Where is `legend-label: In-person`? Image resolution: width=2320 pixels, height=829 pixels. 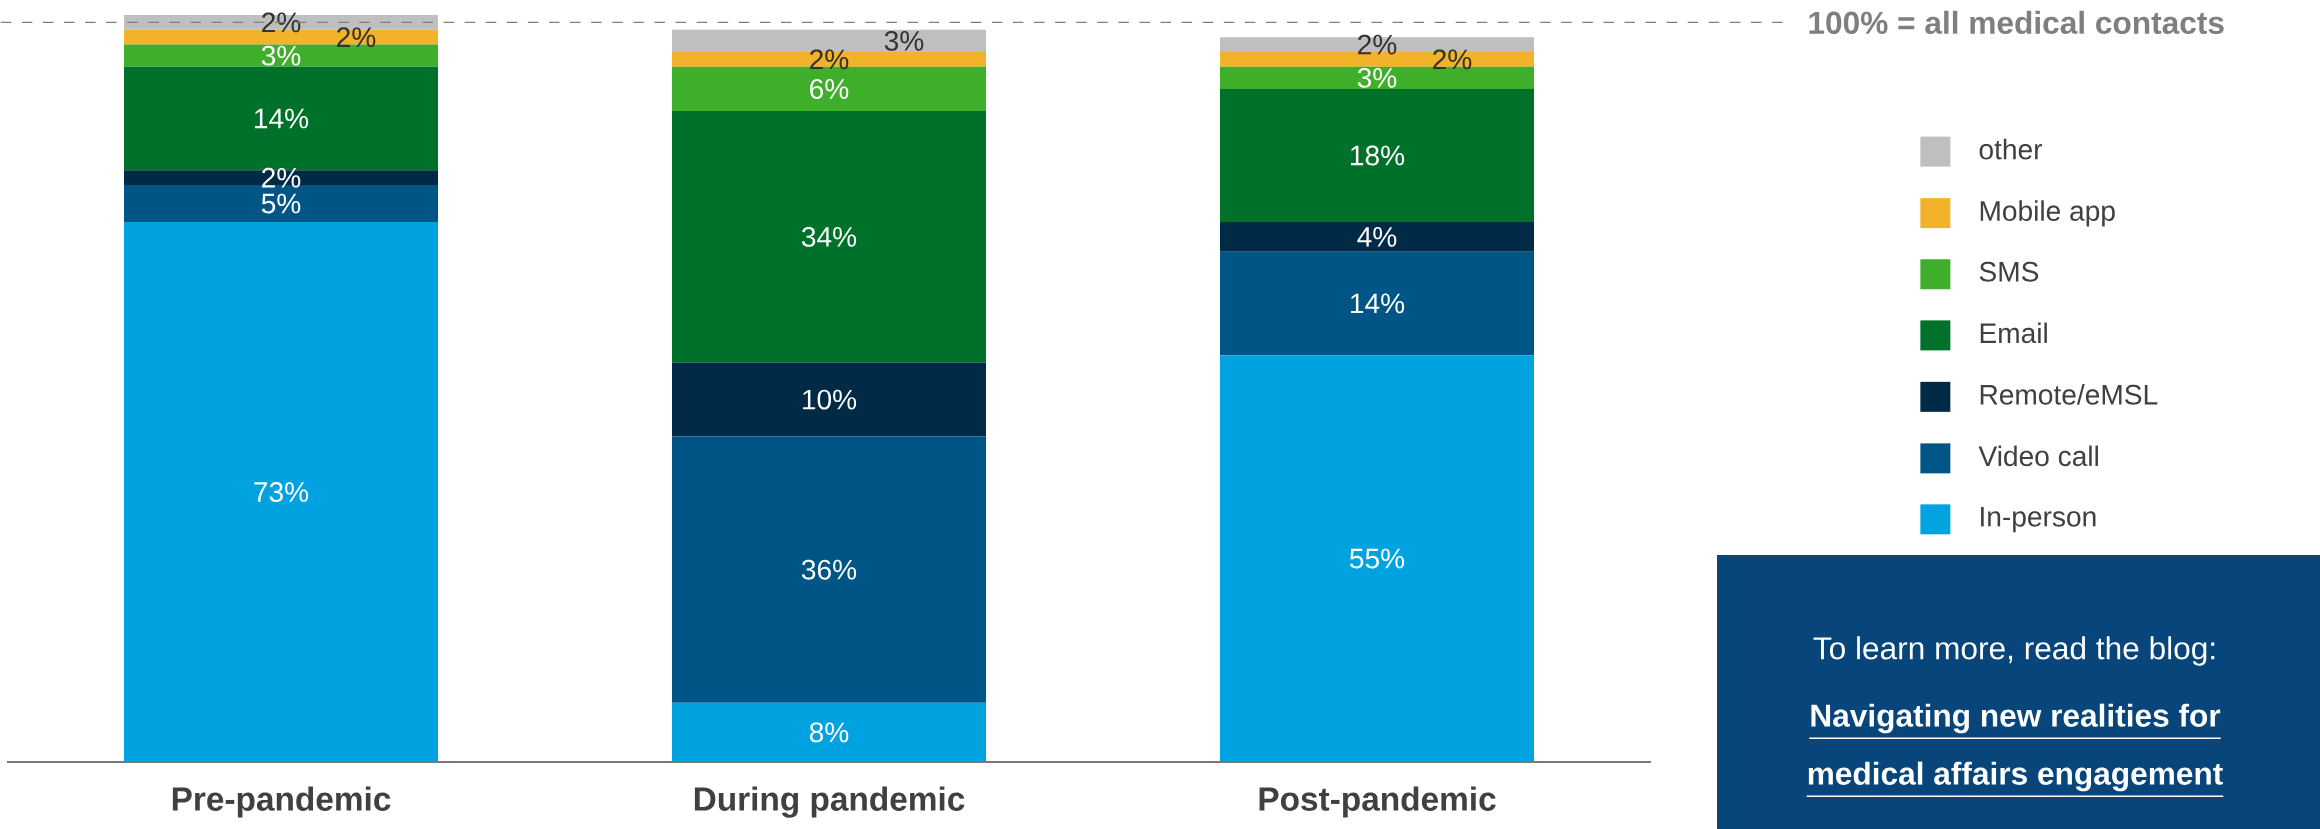
legend-label: In-person is located at coordinates (2038, 520).